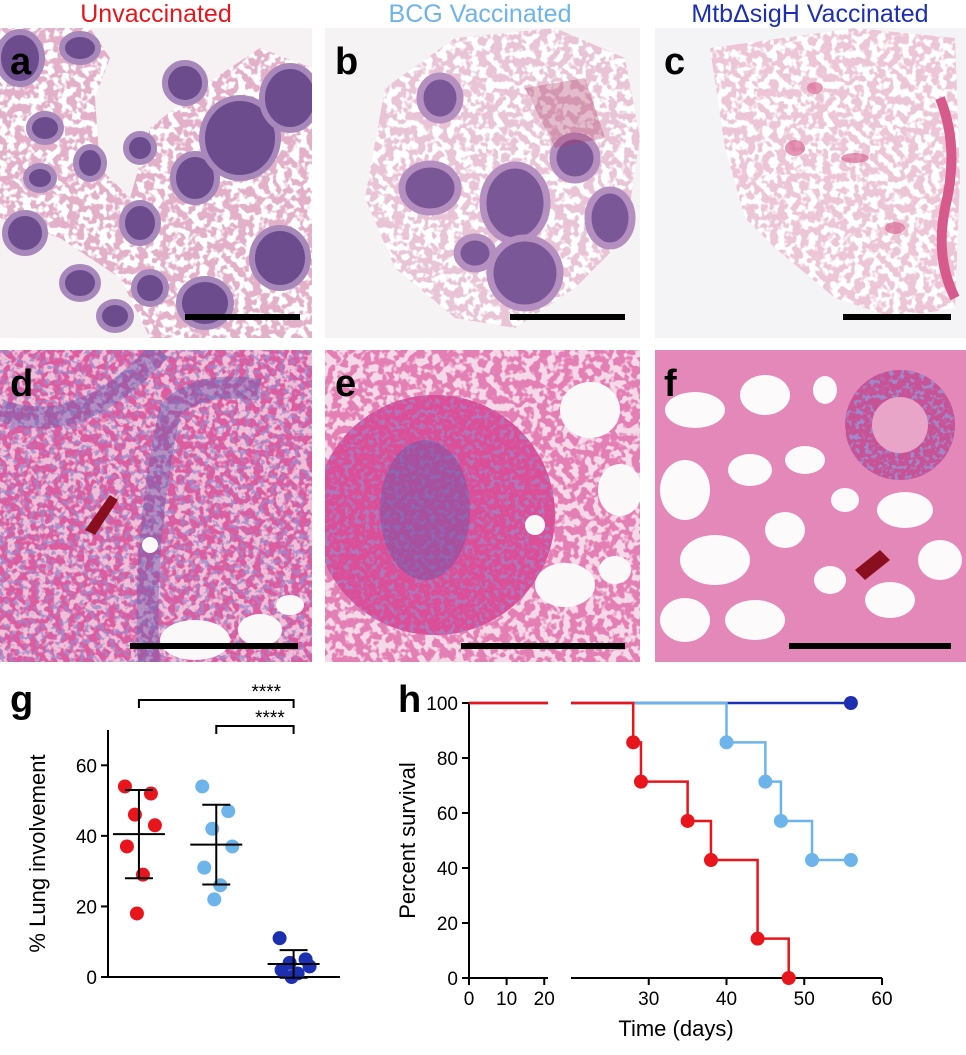  I want to click on y-tick-label: 100, so click(442, 704).